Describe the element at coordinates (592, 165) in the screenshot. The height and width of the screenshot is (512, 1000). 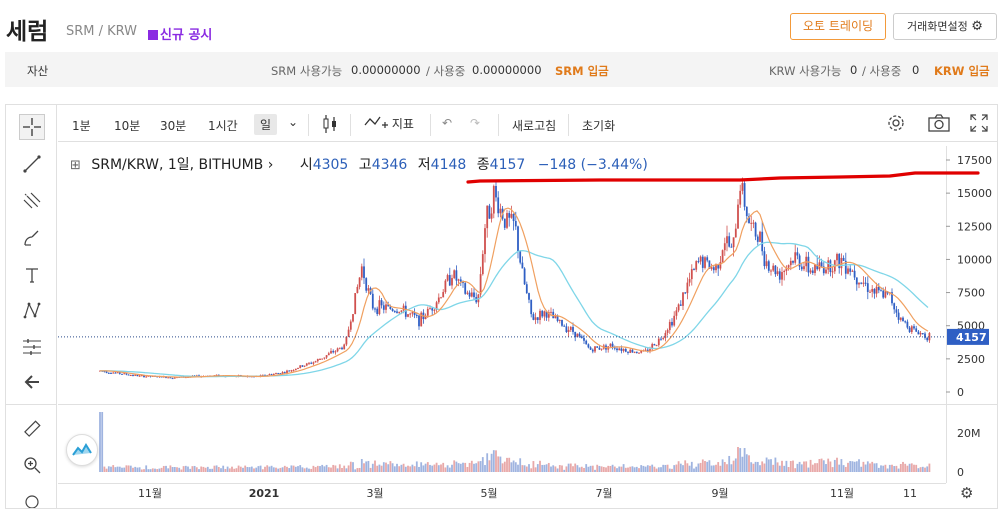
I see `change-value: −148 (−3.44%)` at that location.